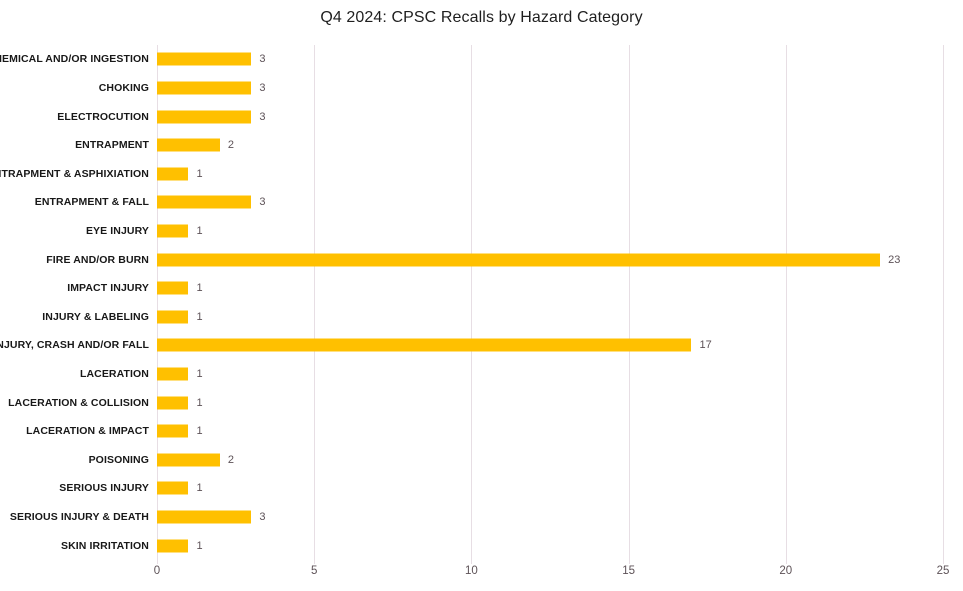 Image resolution: width=963 pixels, height=591 pixels. What do you see at coordinates (314, 571) in the screenshot?
I see `x-tick-label: 5` at bounding box center [314, 571].